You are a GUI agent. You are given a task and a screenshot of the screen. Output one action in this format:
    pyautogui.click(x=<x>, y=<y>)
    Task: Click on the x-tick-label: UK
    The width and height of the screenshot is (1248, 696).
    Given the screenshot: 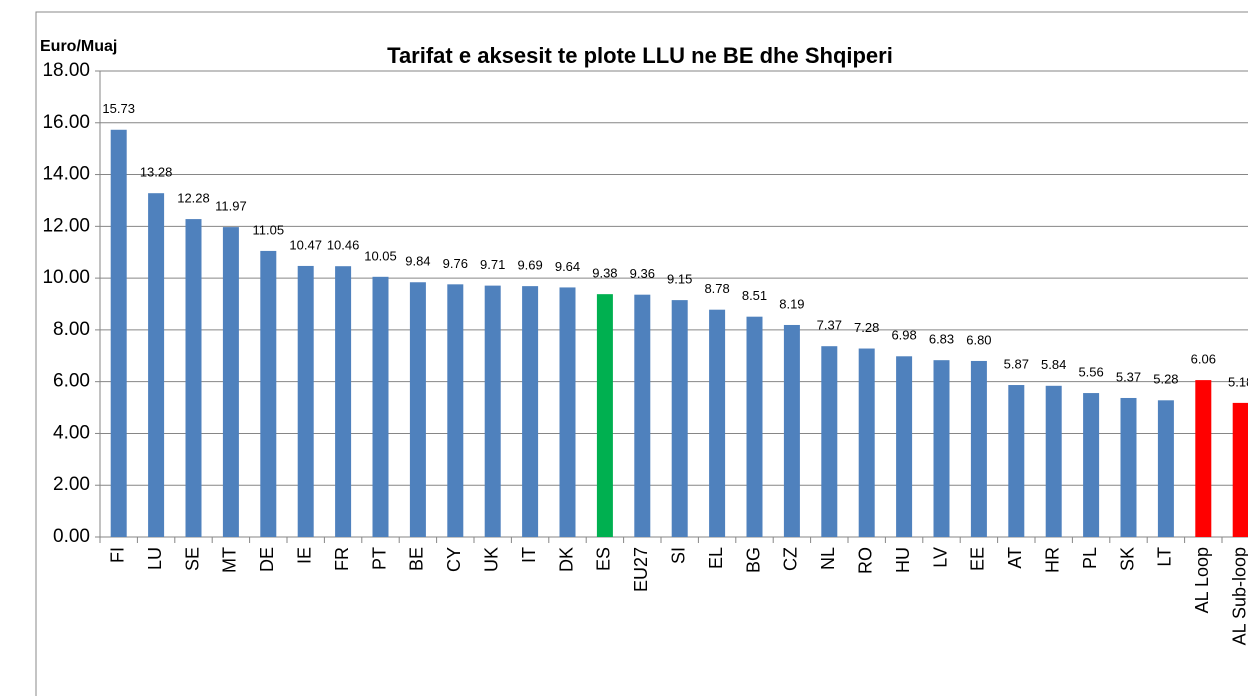 What is the action you would take?
    pyautogui.click(x=491, y=559)
    